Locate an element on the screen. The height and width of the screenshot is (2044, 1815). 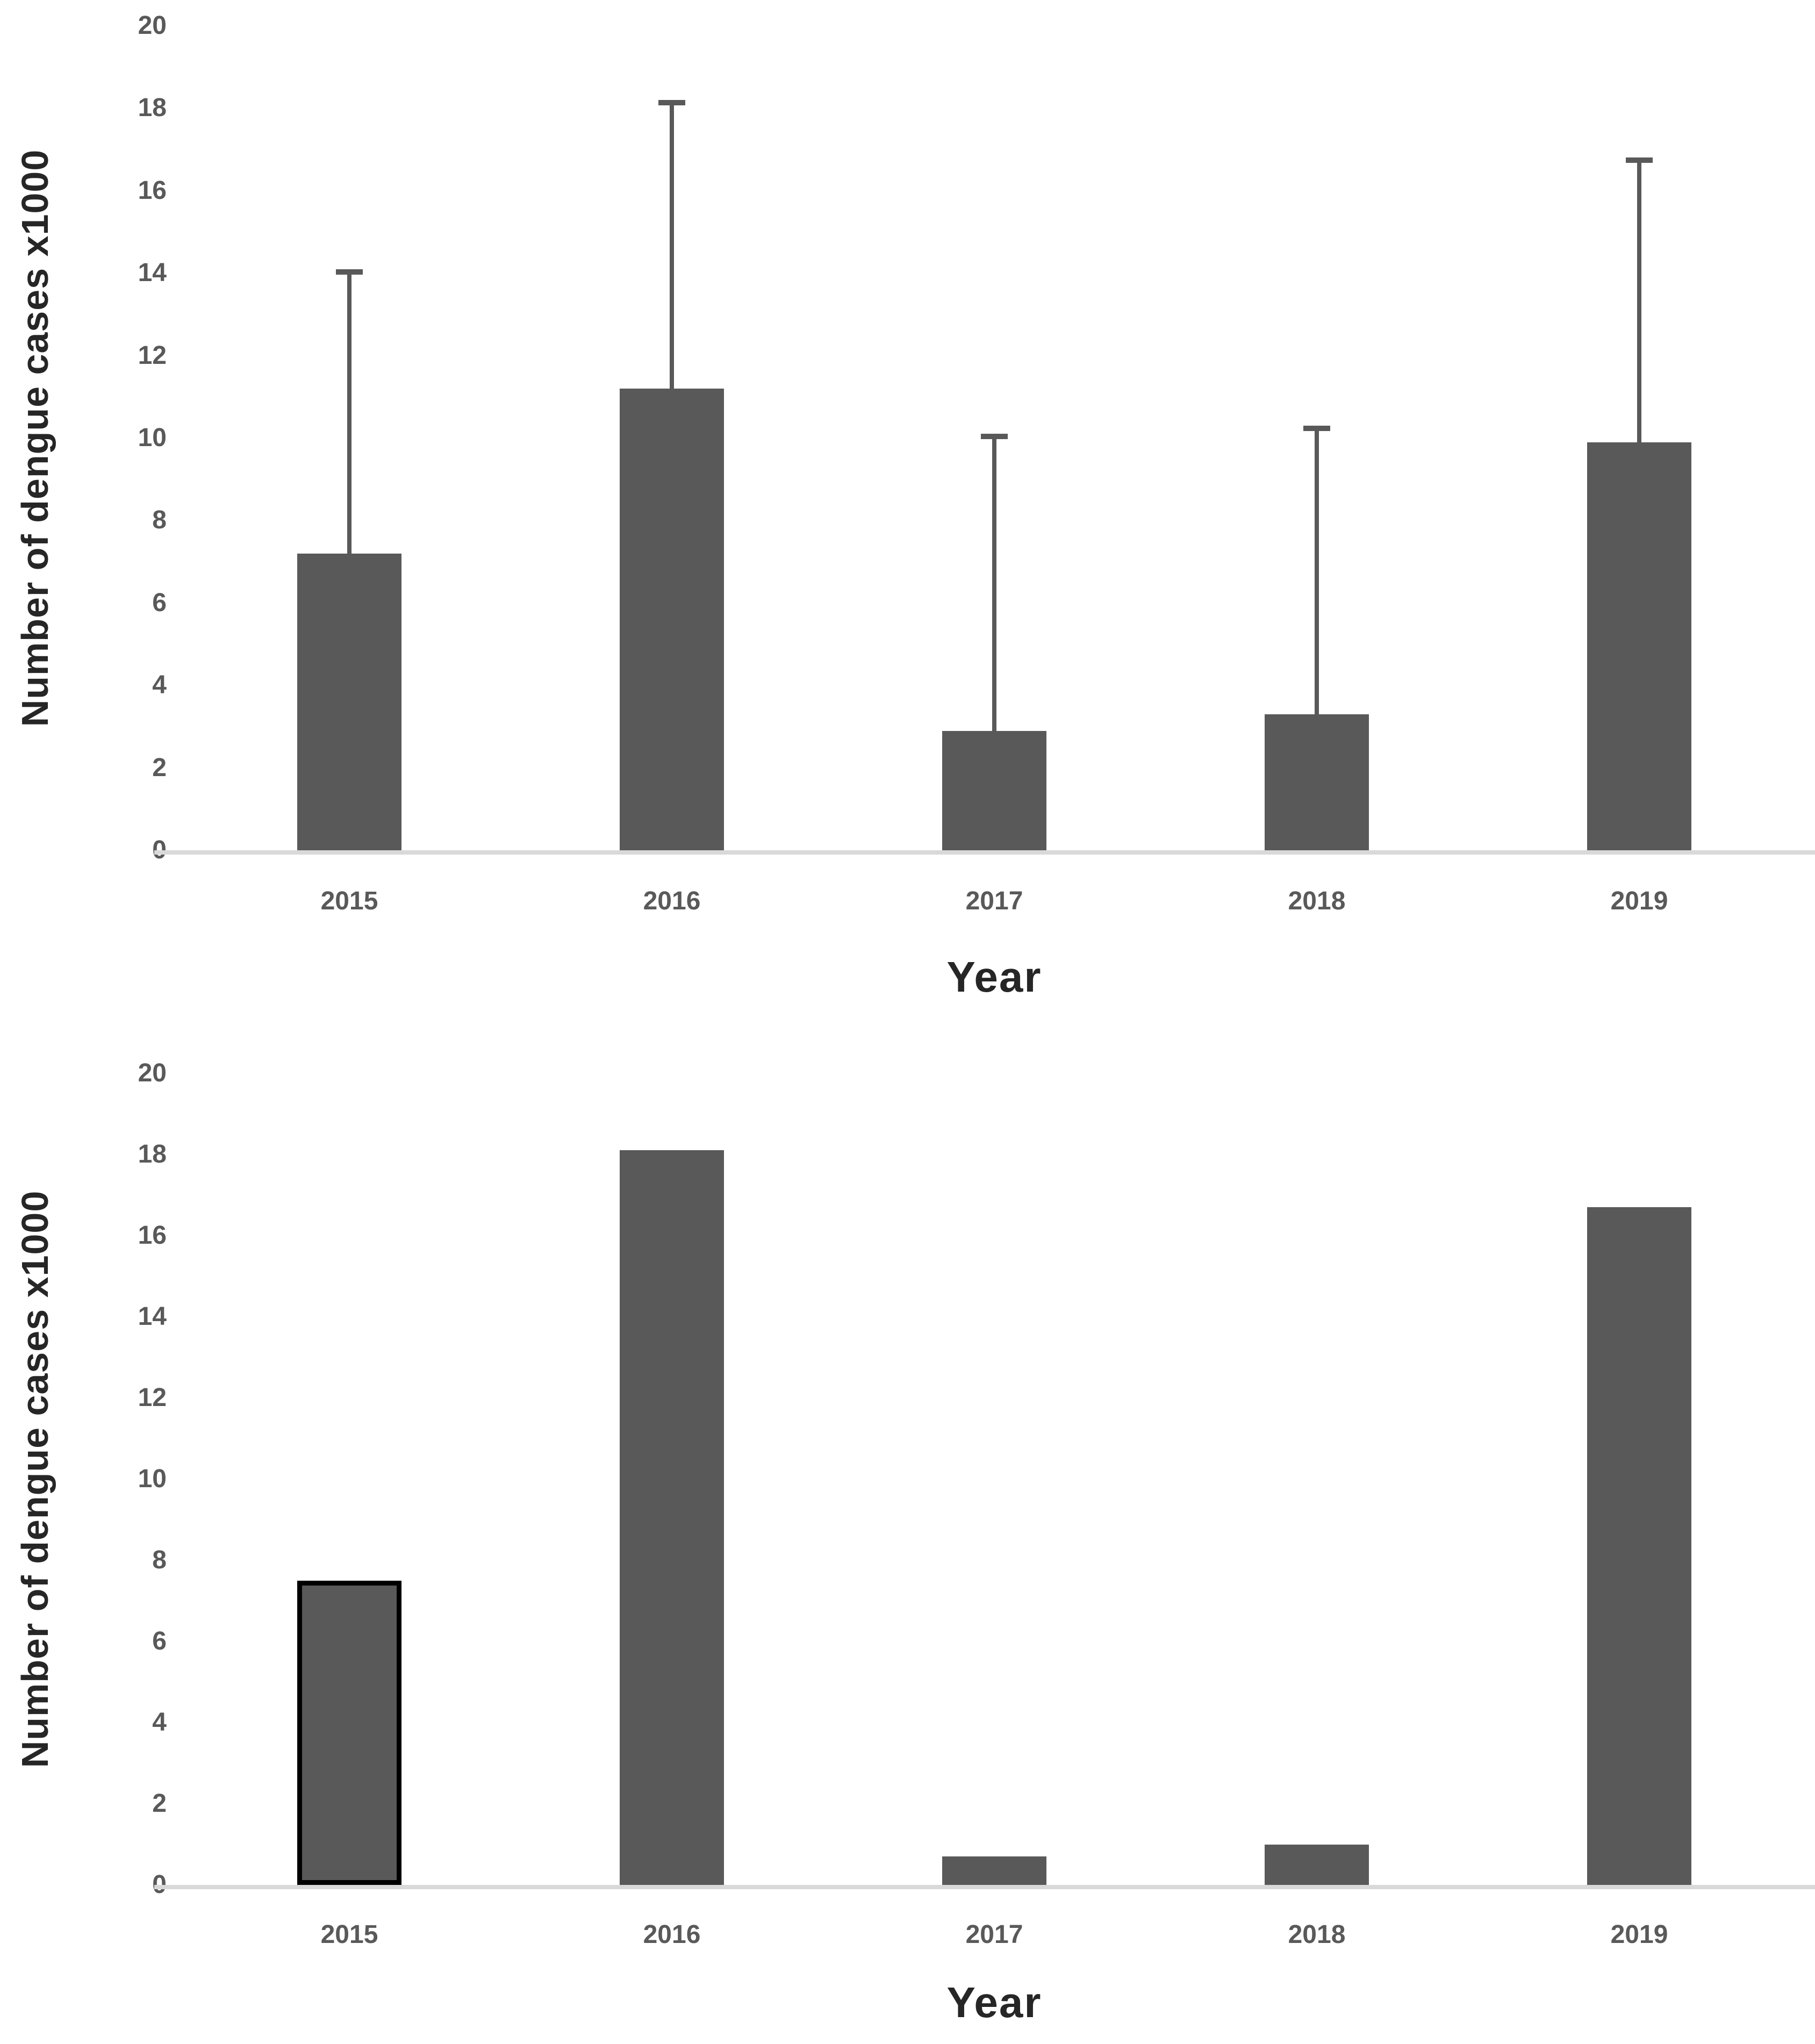
x-axis-title-bottom-chart: Year is located at coordinates (994, 2002).